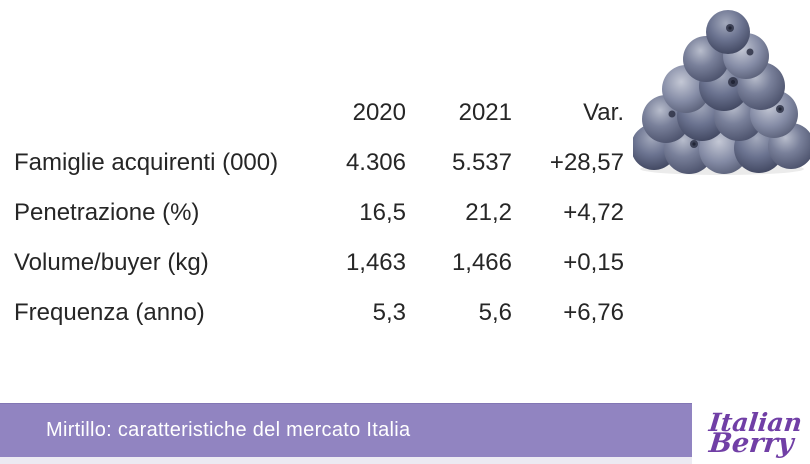  Describe the element at coordinates (593, 262) in the screenshot. I see `cell-var: +0,15` at that location.